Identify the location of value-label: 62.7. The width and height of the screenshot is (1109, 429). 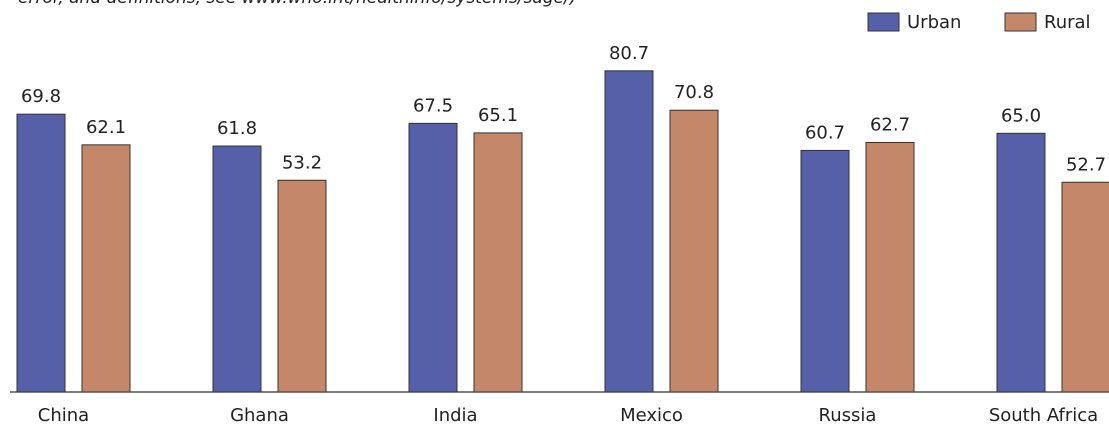
(890, 124).